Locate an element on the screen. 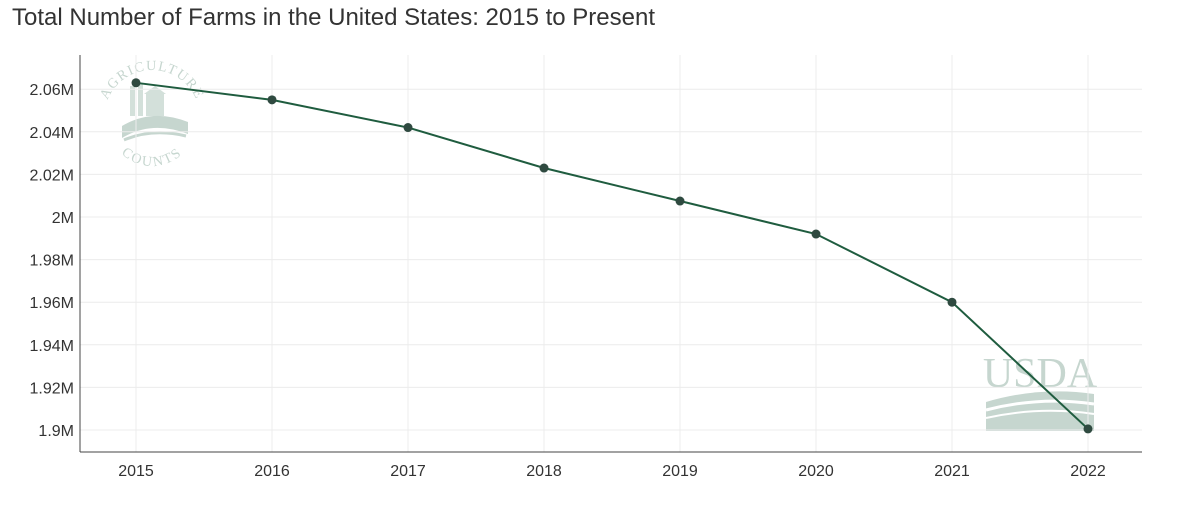 The height and width of the screenshot is (509, 1200). y-tick-label: 2.04M is located at coordinates (52, 133).